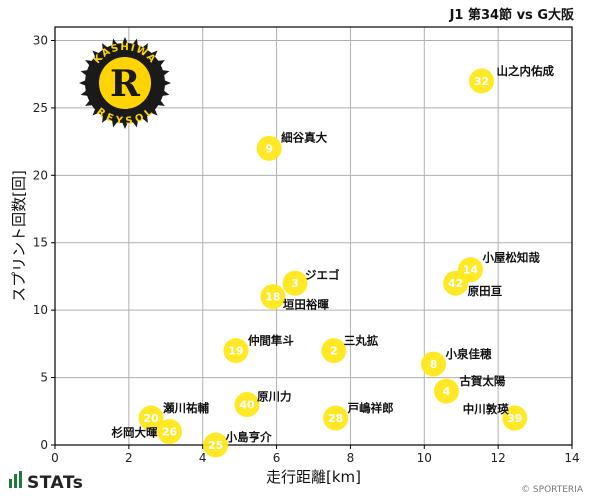  What do you see at coordinates (292, 145) in the screenshot?
I see `data-point: 9 細谷真大` at bounding box center [292, 145].